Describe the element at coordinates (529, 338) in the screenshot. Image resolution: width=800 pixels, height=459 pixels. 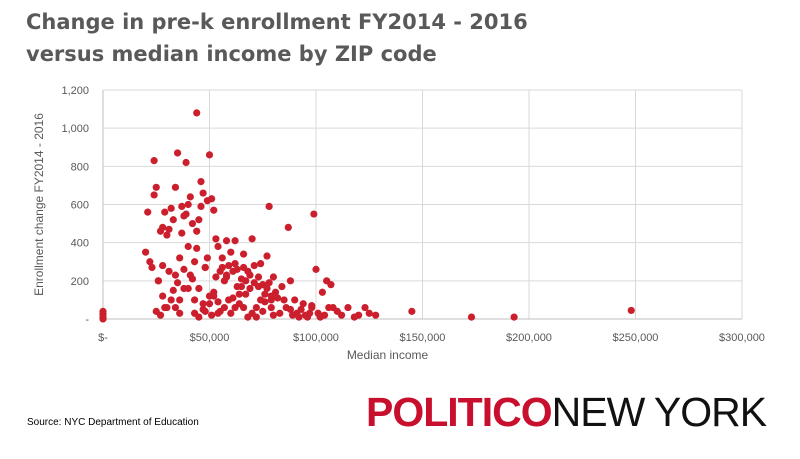
I see `x-tick-label: $200,000` at that location.